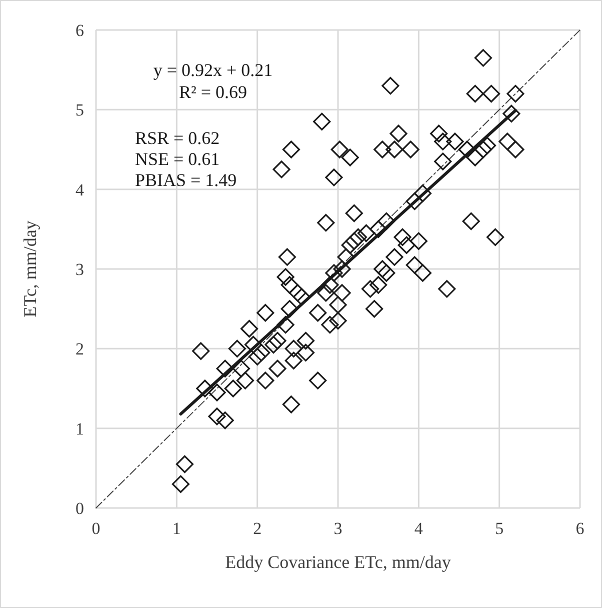 This screenshot has height=608, width=602. Describe the element at coordinates (30, 269) in the screenshot. I see `y-axis-title: ETc, mm/day` at that location.